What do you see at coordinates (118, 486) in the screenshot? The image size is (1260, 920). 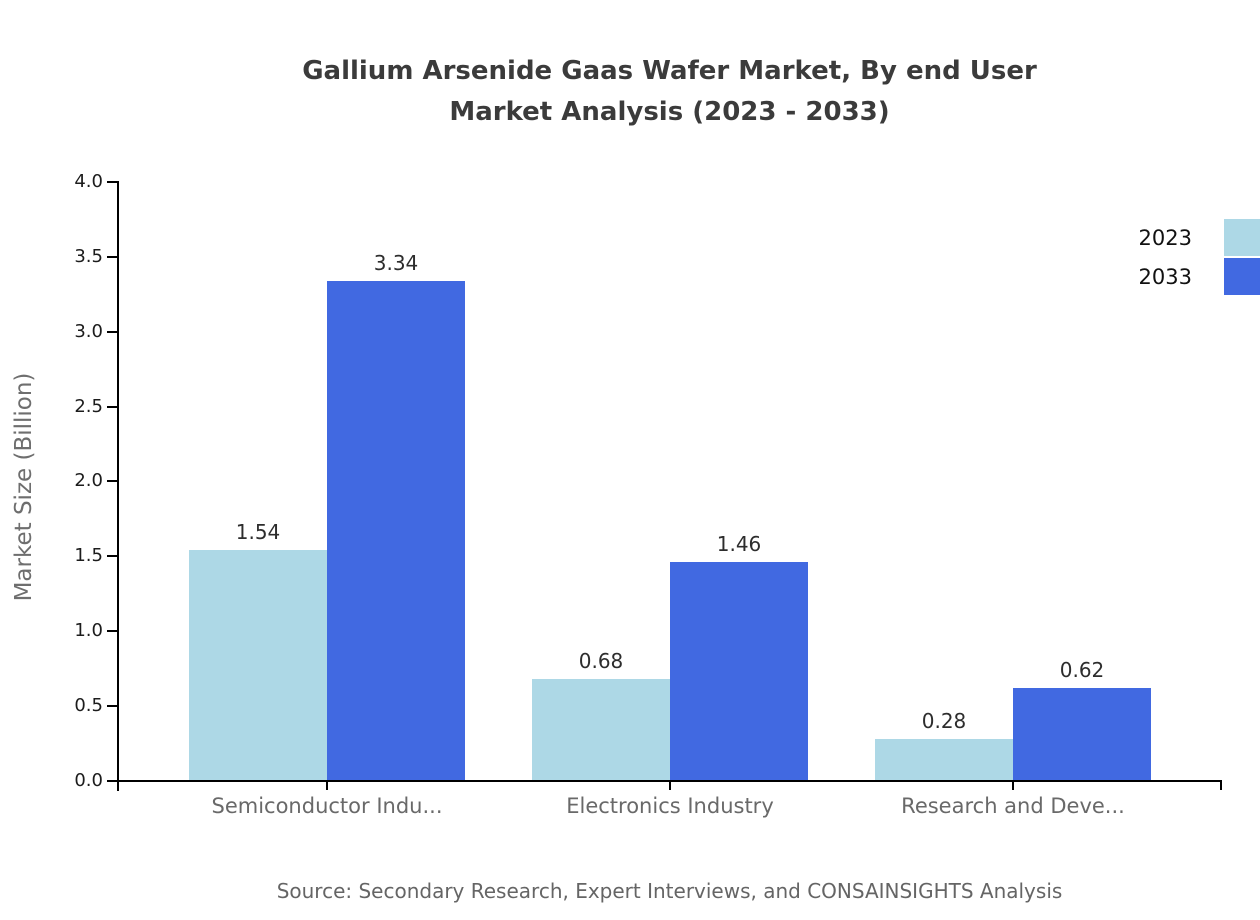 I see `y-axis-spine` at bounding box center [118, 486].